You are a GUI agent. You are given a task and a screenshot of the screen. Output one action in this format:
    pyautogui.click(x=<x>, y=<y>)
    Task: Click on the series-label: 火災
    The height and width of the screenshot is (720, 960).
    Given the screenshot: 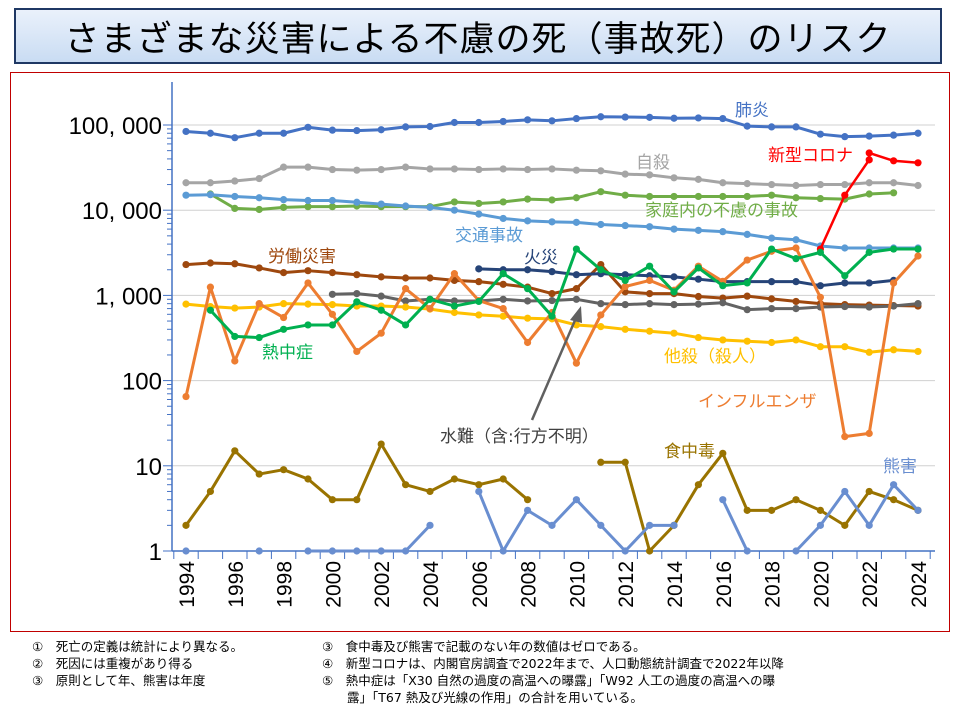 What is the action you would take?
    pyautogui.click(x=541, y=258)
    